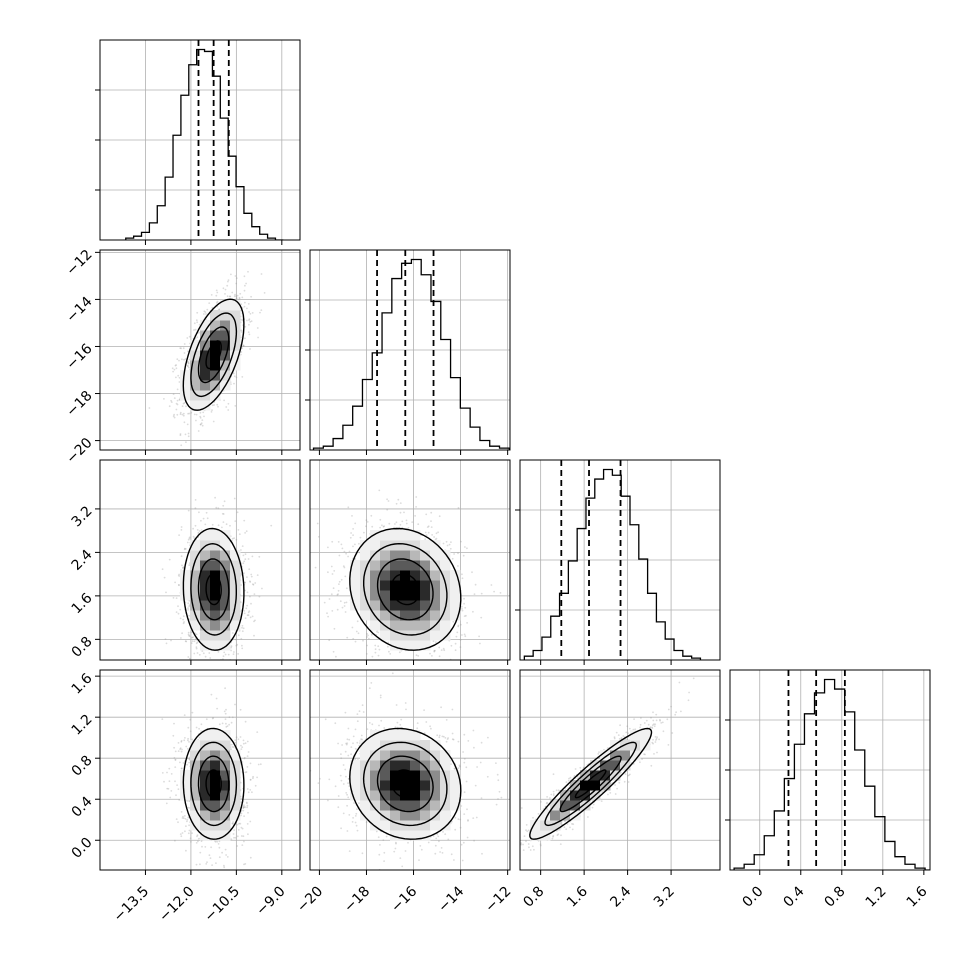 Image resolution: width=970 pixels, height=970 pixels. Describe the element at coordinates (185, 566) in the screenshot. I see `density-panel-2-0: 0.81.62.43.2` at that location.